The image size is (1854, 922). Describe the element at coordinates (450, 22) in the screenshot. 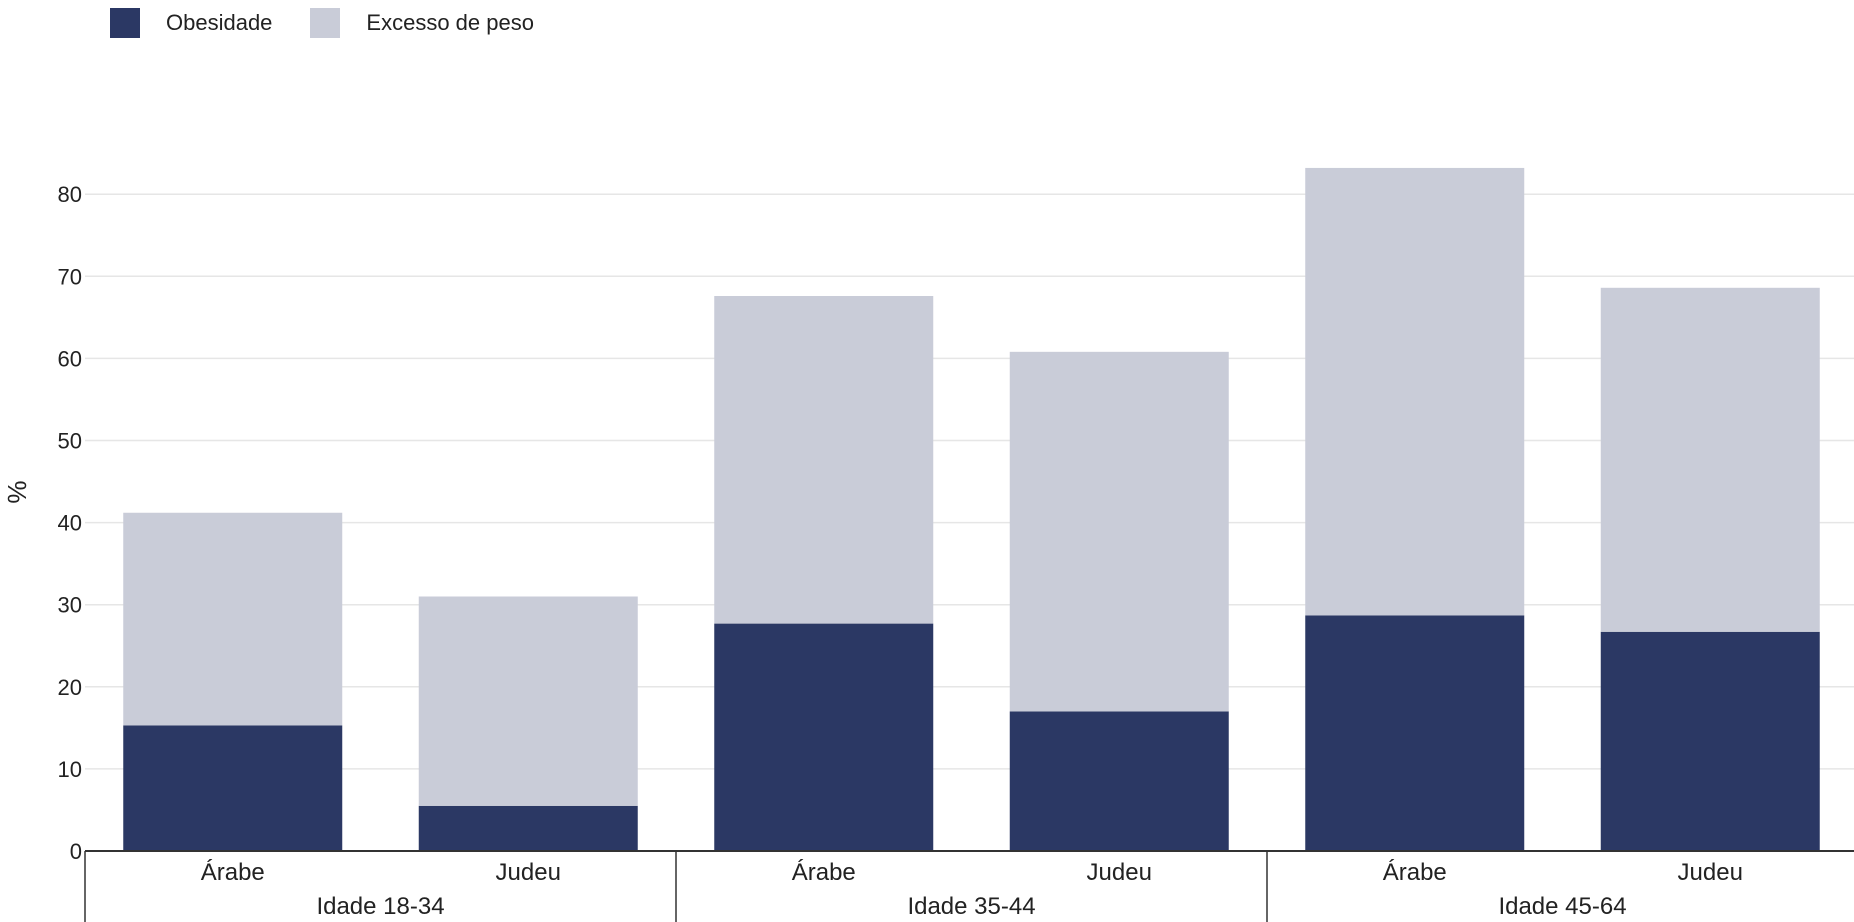

I see `legend-label-excesso-de-peso: Excesso de peso` at that location.